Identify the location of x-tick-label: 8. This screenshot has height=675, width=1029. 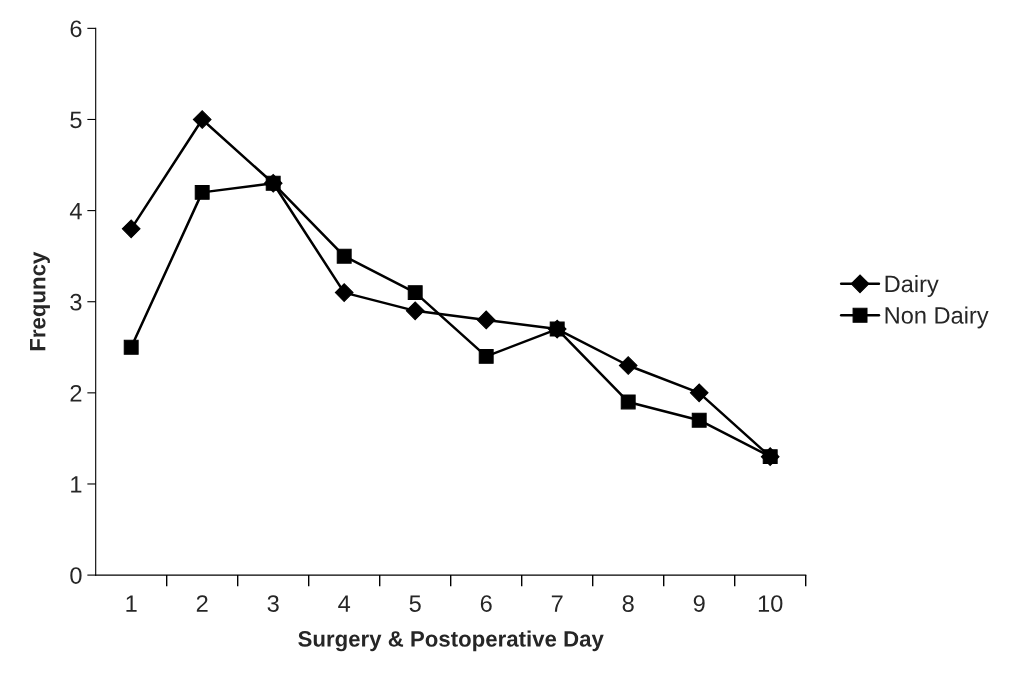
(628, 603).